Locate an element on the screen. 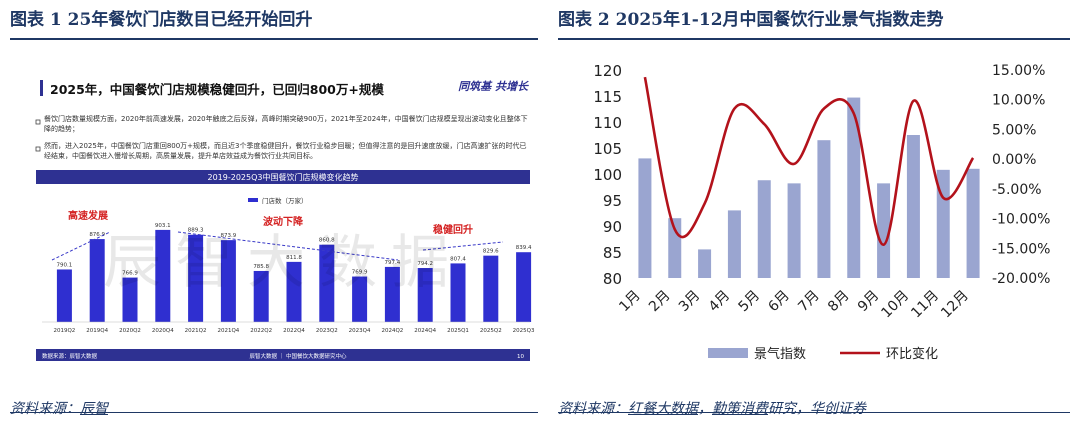  left-source-prefix: 资料来源： is located at coordinates (45, 409).